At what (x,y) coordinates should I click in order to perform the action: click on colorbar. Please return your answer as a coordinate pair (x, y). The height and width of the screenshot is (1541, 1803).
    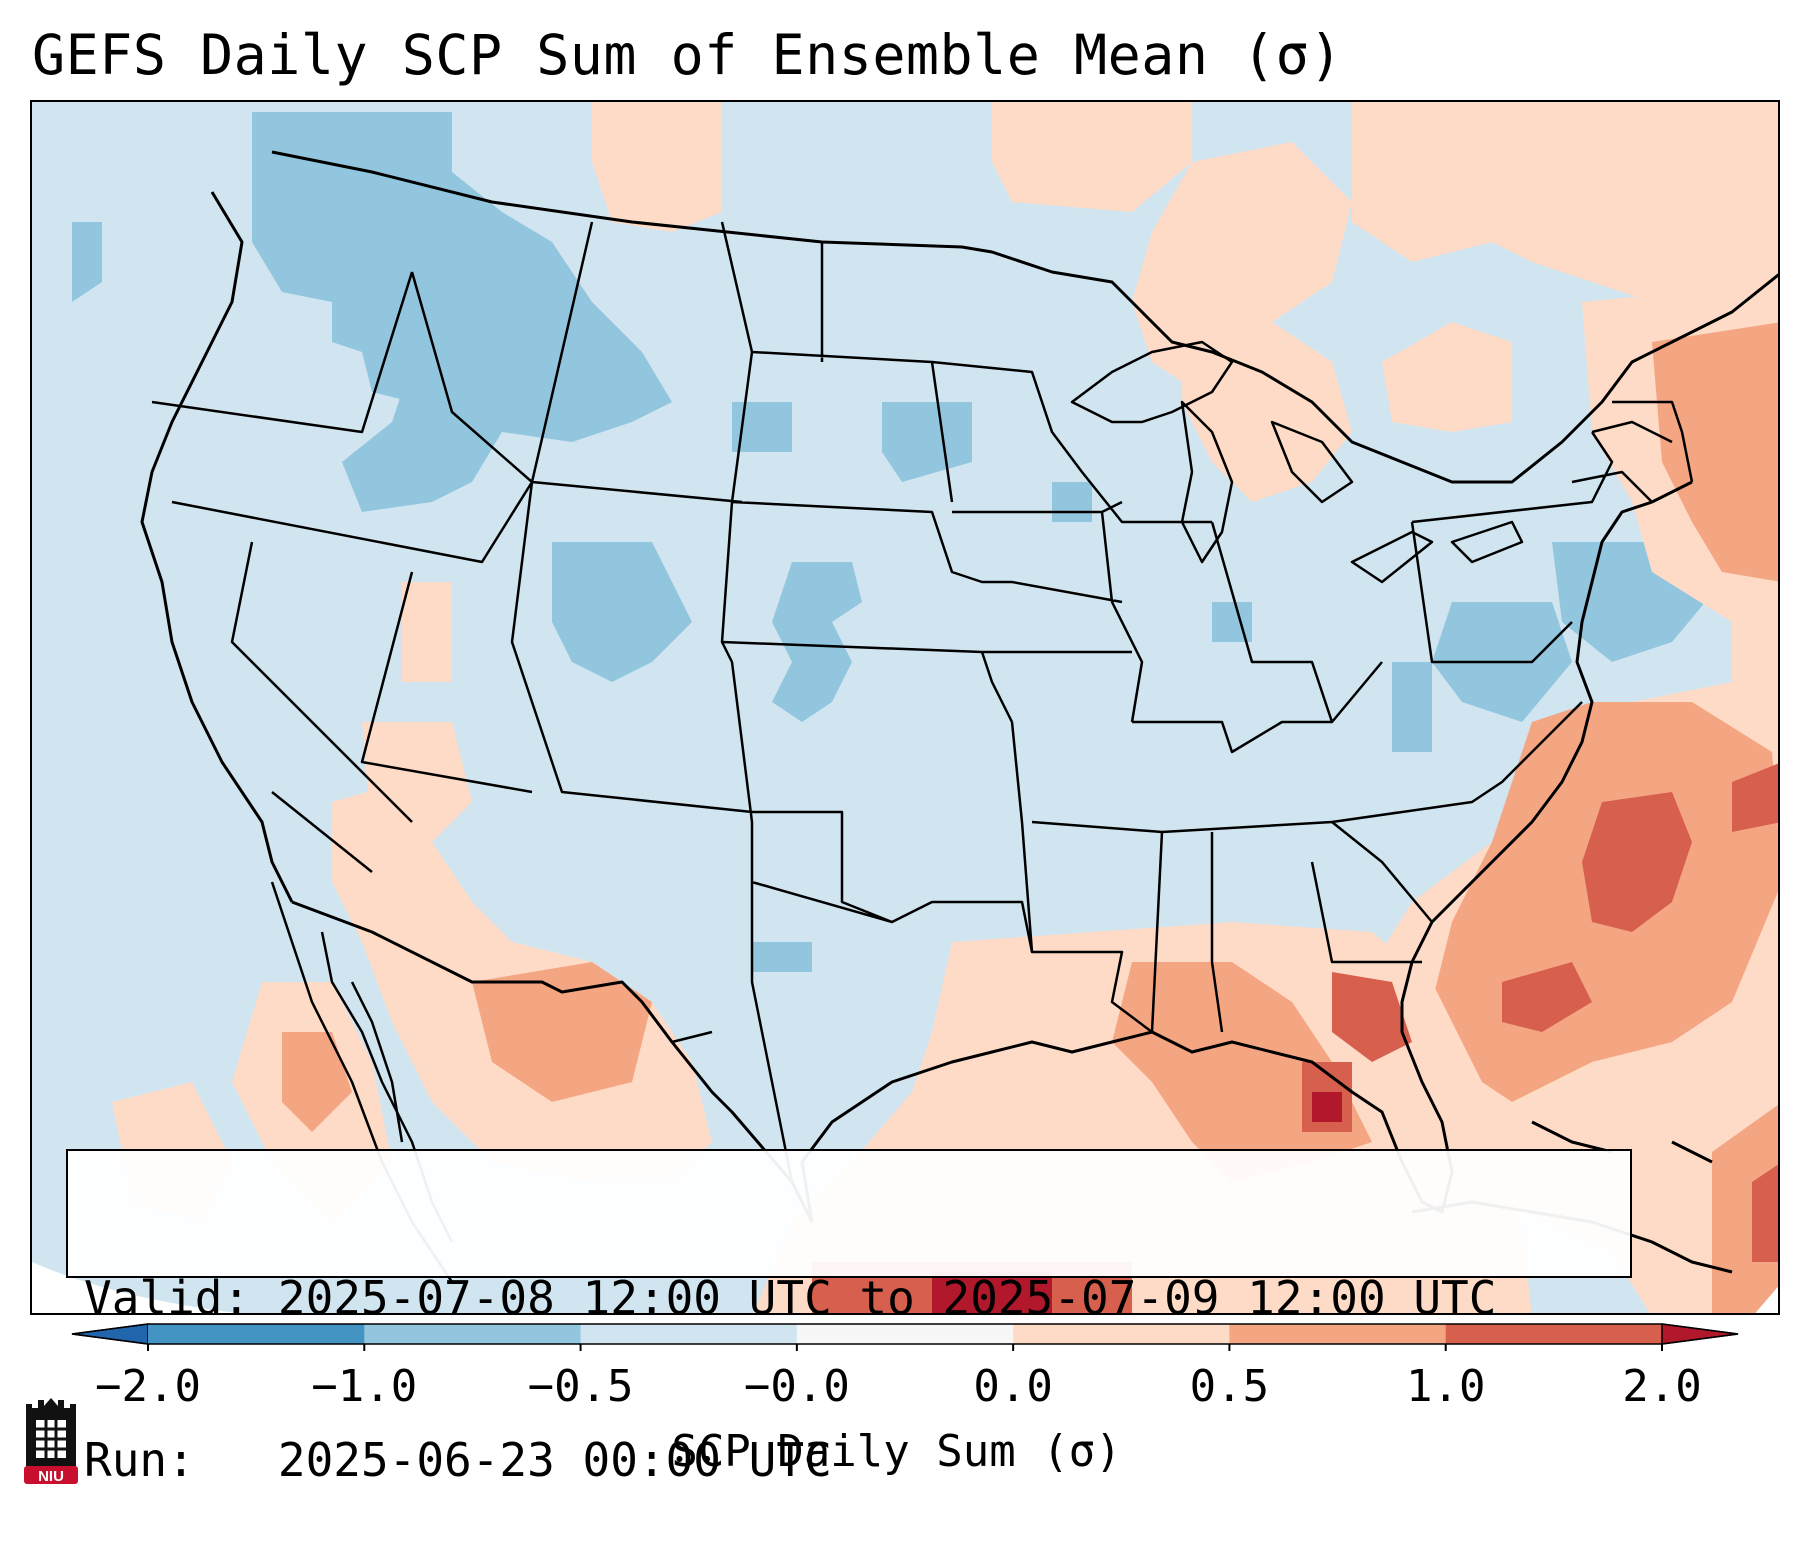
    Looking at the image, I should click on (905, 1337).